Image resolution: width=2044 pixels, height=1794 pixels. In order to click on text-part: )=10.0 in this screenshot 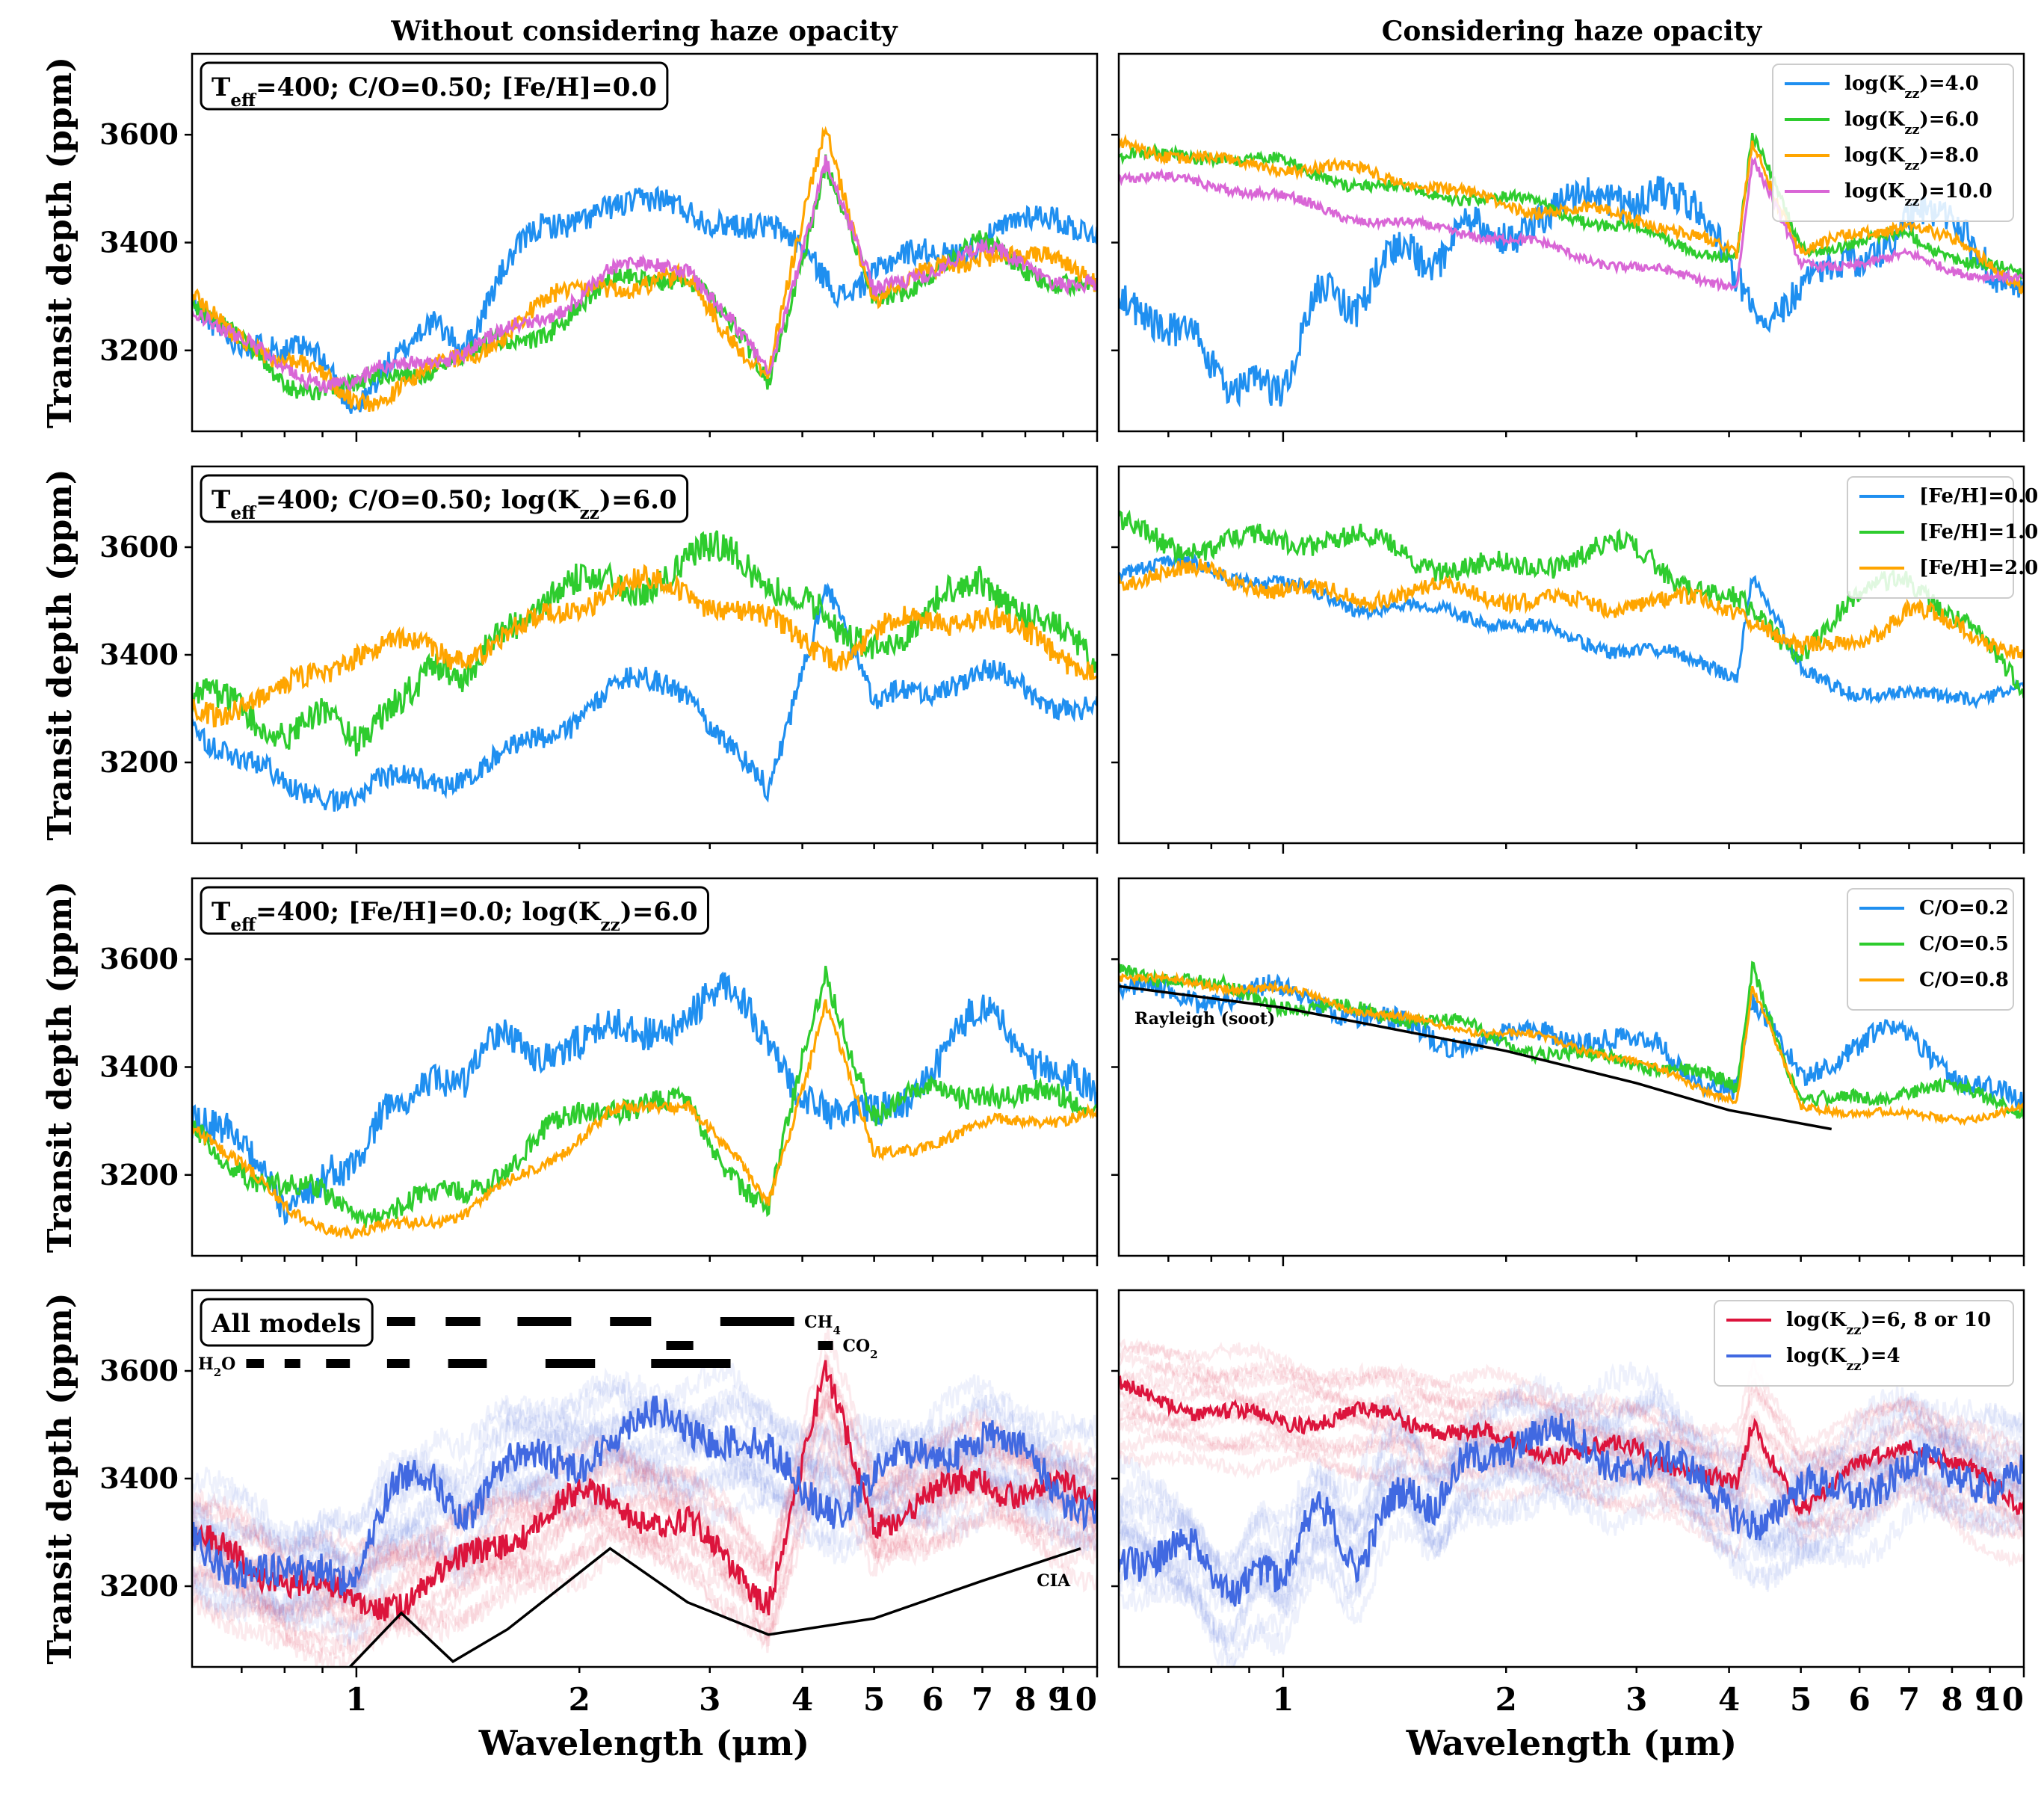, I will do `click(1955, 191)`.